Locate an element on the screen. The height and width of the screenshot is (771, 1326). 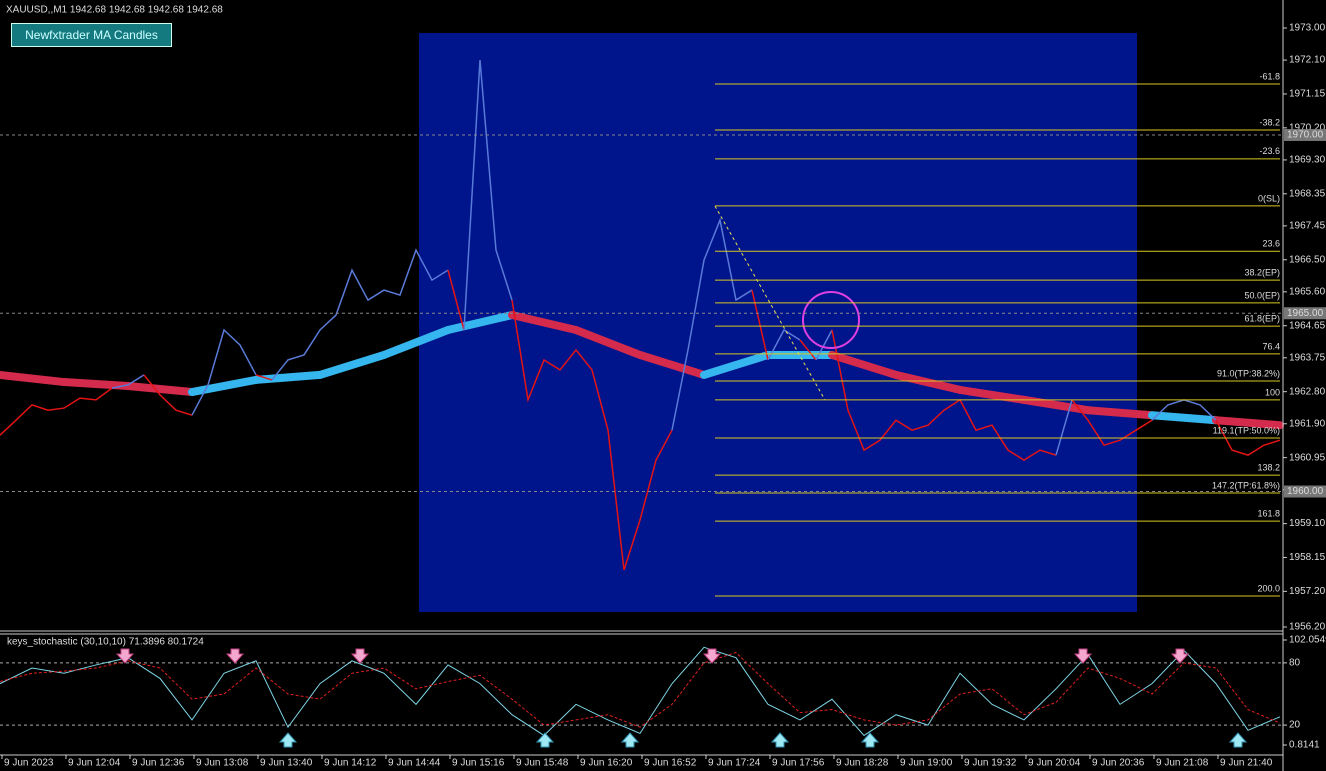
y-tick-label: 1959.10 is located at coordinates (1307, 523).